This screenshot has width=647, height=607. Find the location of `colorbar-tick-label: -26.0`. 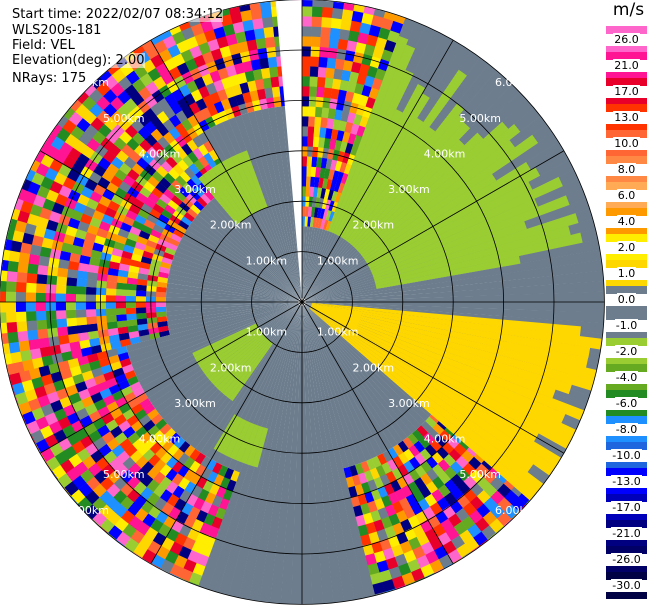

colorbar-tick-label: -26.0 is located at coordinates (626, 559).